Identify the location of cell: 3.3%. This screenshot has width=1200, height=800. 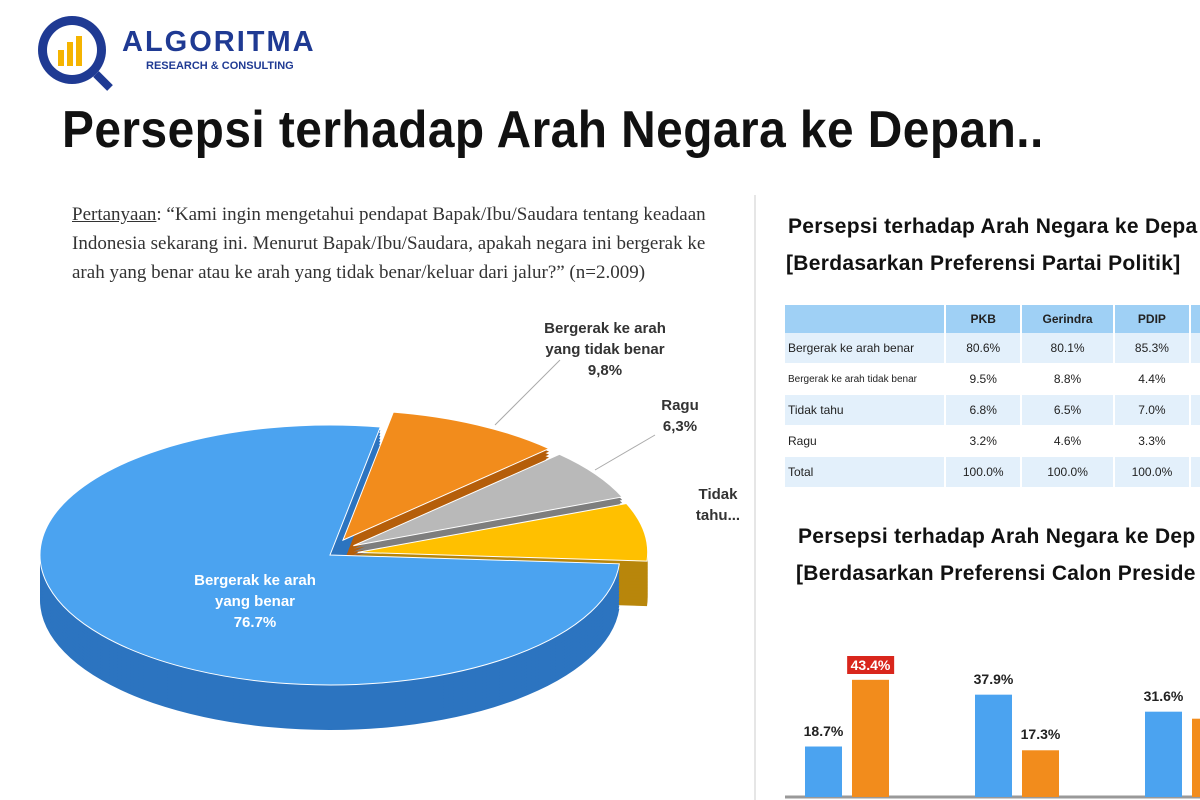
(1152, 441).